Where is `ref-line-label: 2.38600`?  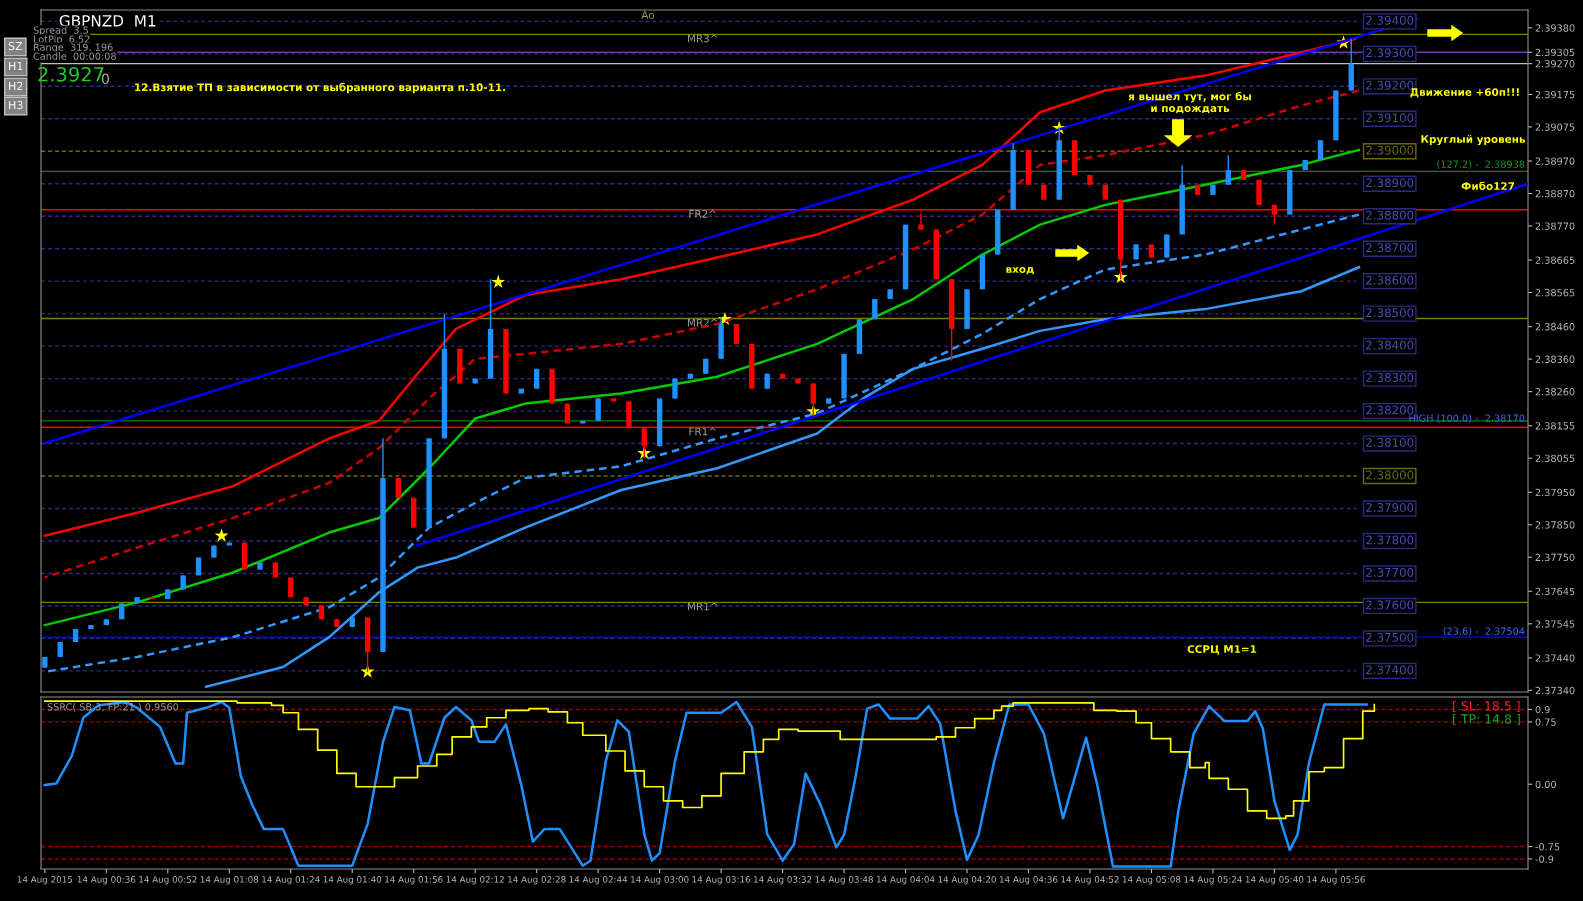
ref-line-label: 2.38600 is located at coordinates (1390, 280).